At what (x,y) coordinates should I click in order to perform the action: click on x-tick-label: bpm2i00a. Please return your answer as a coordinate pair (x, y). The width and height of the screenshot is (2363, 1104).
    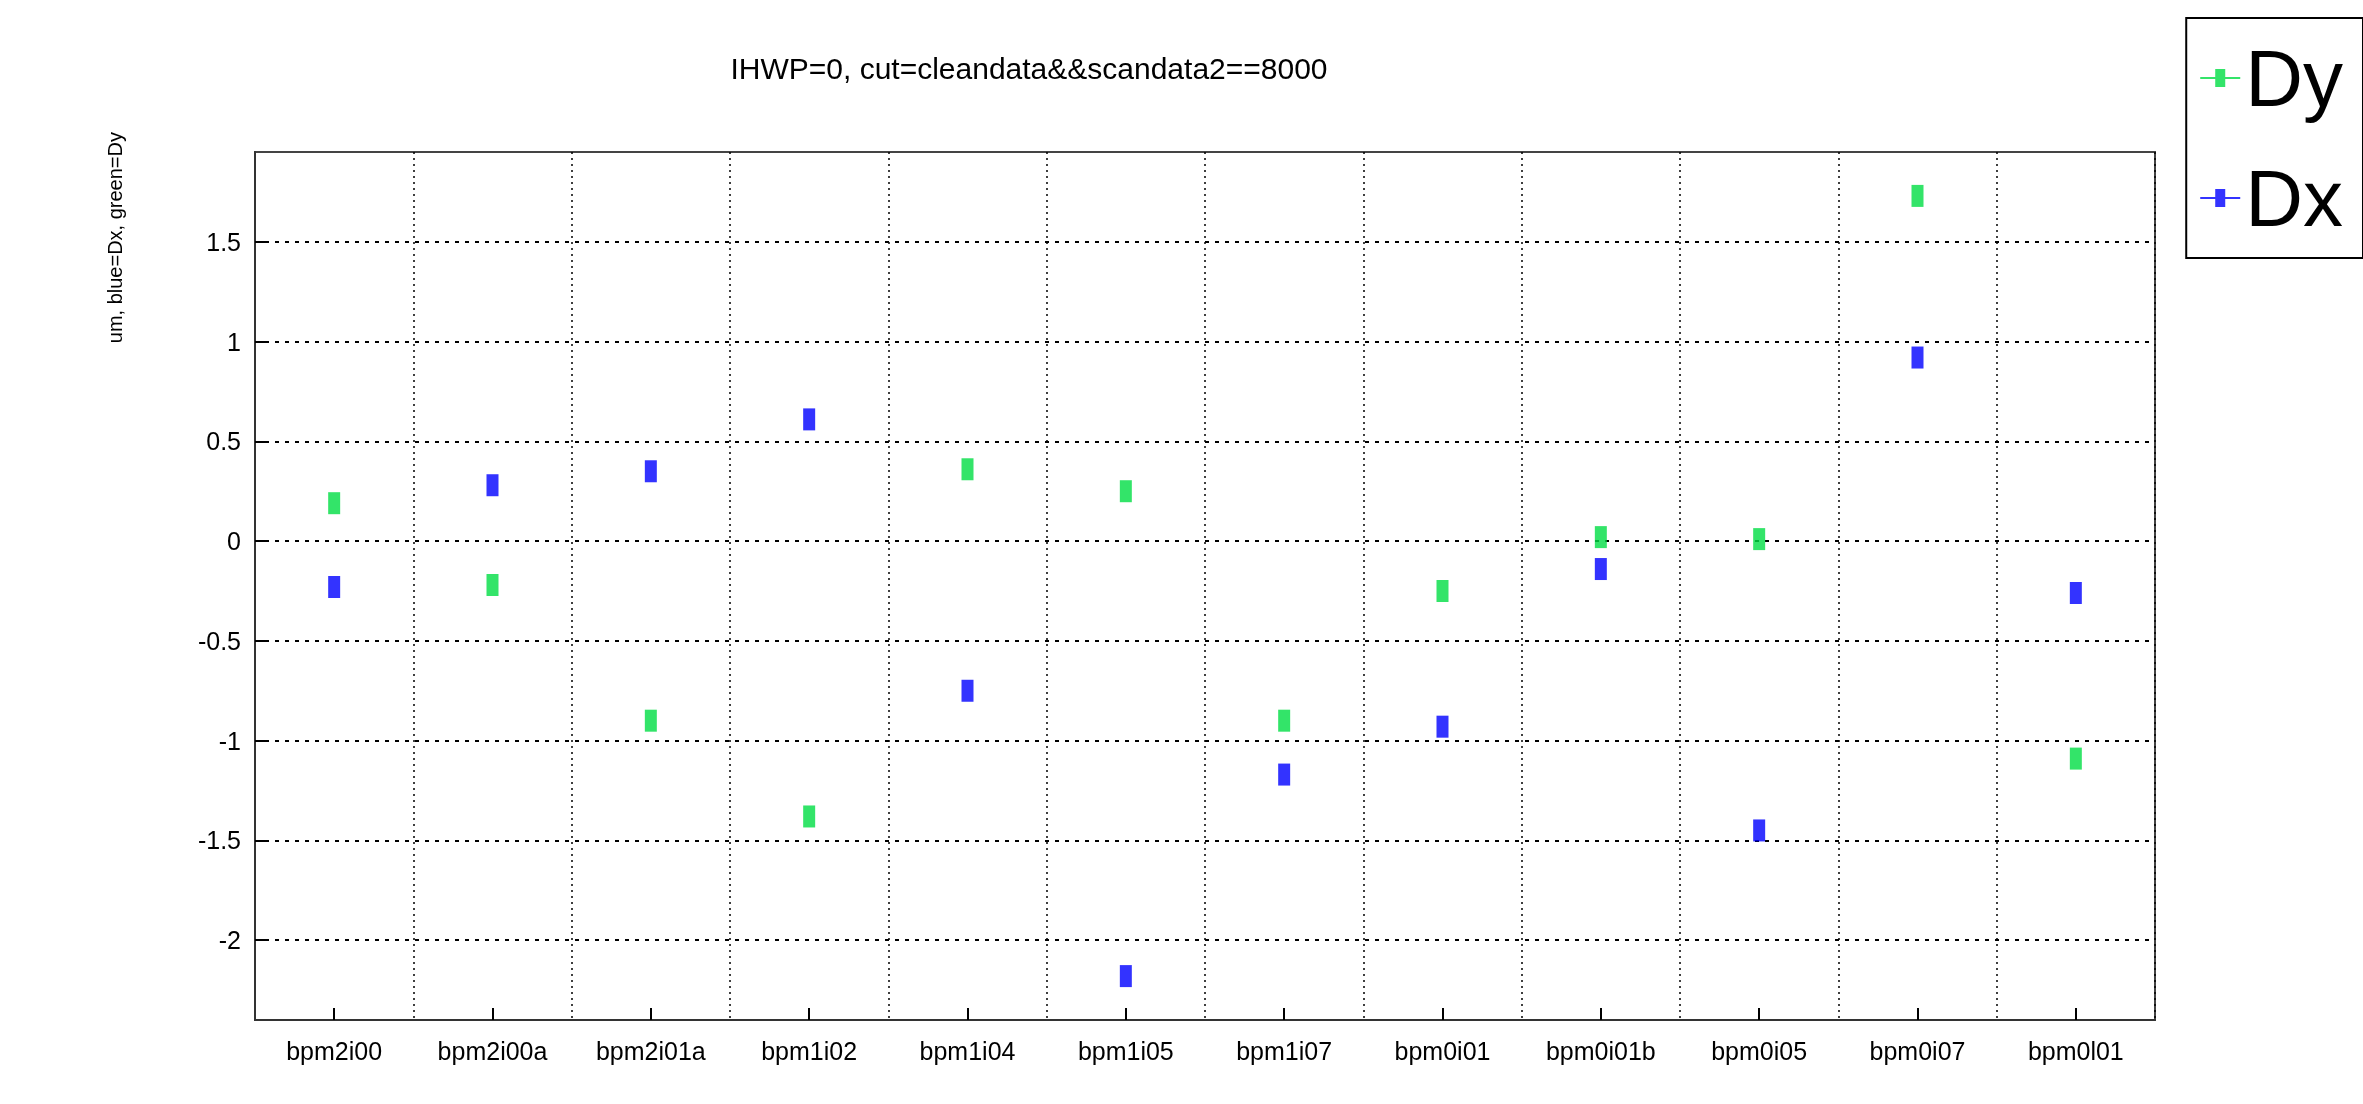
    Looking at the image, I should click on (492, 1050).